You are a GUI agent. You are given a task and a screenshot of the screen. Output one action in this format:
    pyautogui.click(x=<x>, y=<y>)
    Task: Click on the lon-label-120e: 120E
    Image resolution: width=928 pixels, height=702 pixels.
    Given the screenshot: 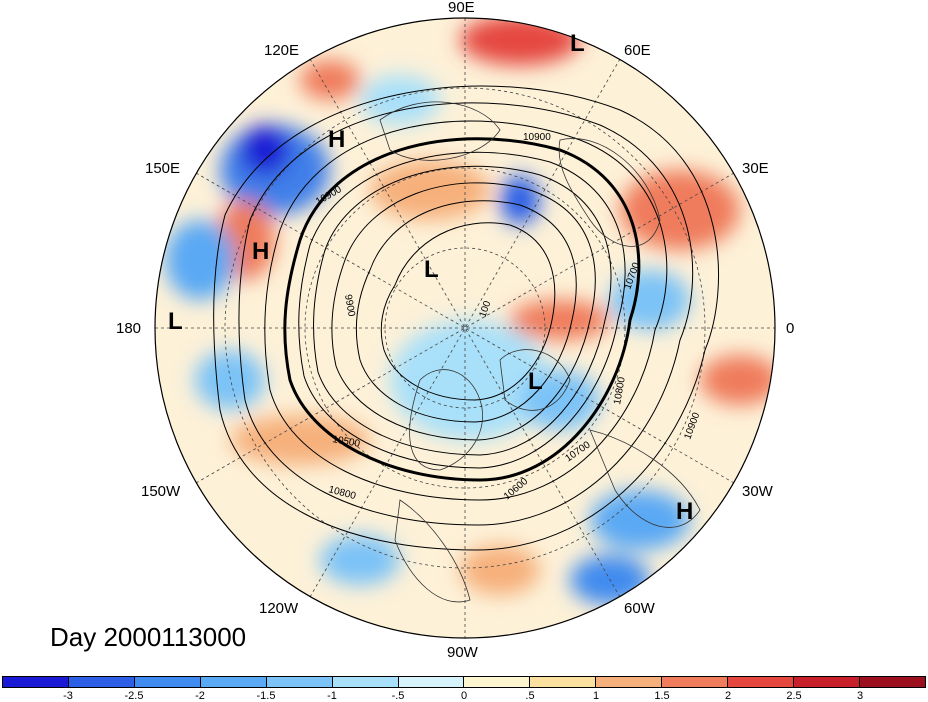 What is the action you would take?
    pyautogui.click(x=282, y=50)
    